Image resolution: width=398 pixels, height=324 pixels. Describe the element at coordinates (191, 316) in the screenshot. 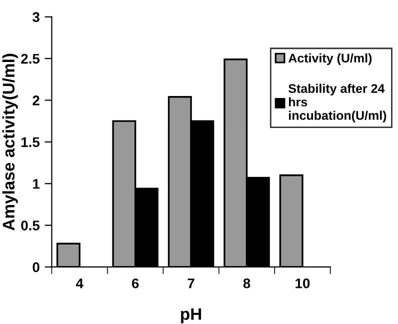

I see `x-axis-title: pH` at that location.